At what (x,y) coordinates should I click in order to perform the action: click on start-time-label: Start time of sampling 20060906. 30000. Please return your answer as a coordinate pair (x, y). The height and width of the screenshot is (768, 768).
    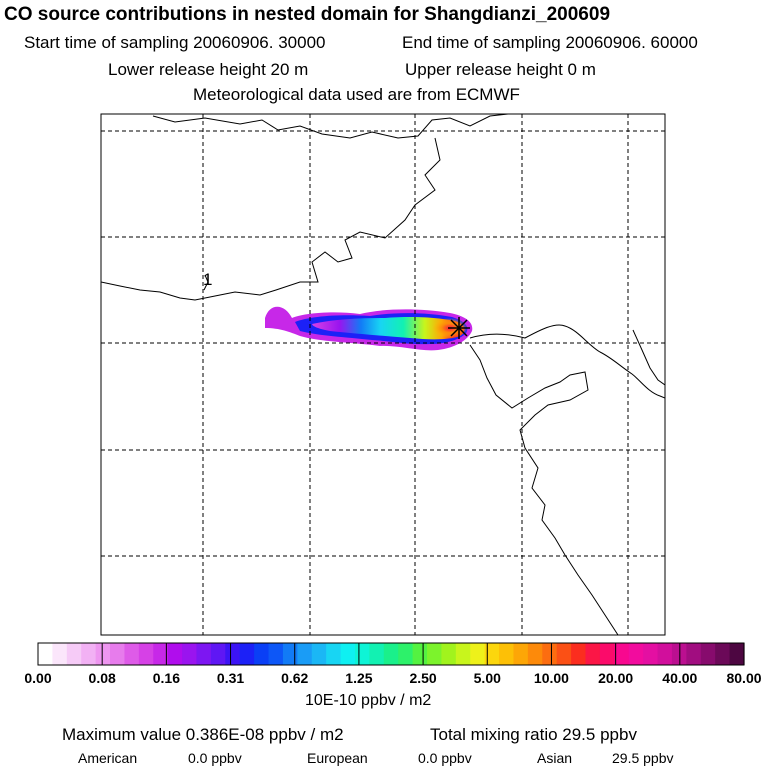
    Looking at the image, I should click on (175, 42).